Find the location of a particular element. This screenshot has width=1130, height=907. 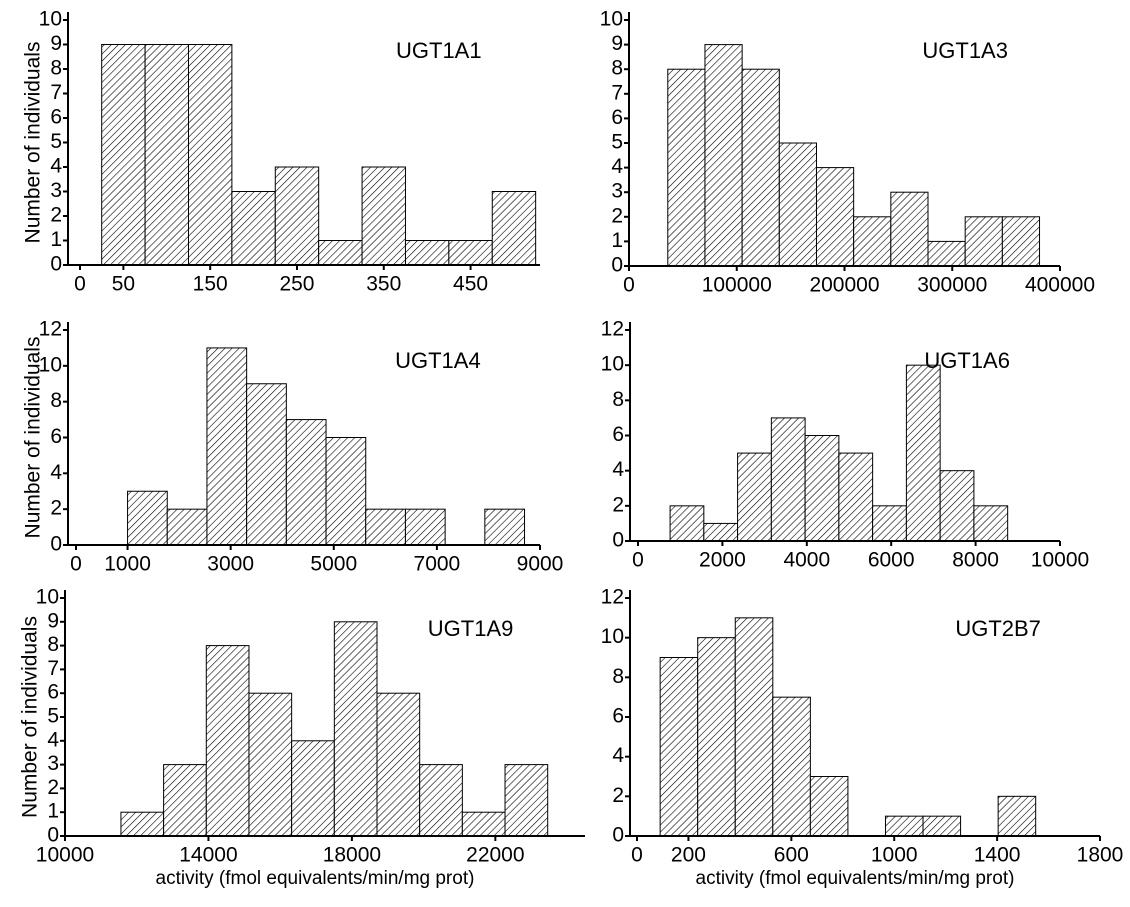

y-tick-label: 12 is located at coordinates (612, 597).